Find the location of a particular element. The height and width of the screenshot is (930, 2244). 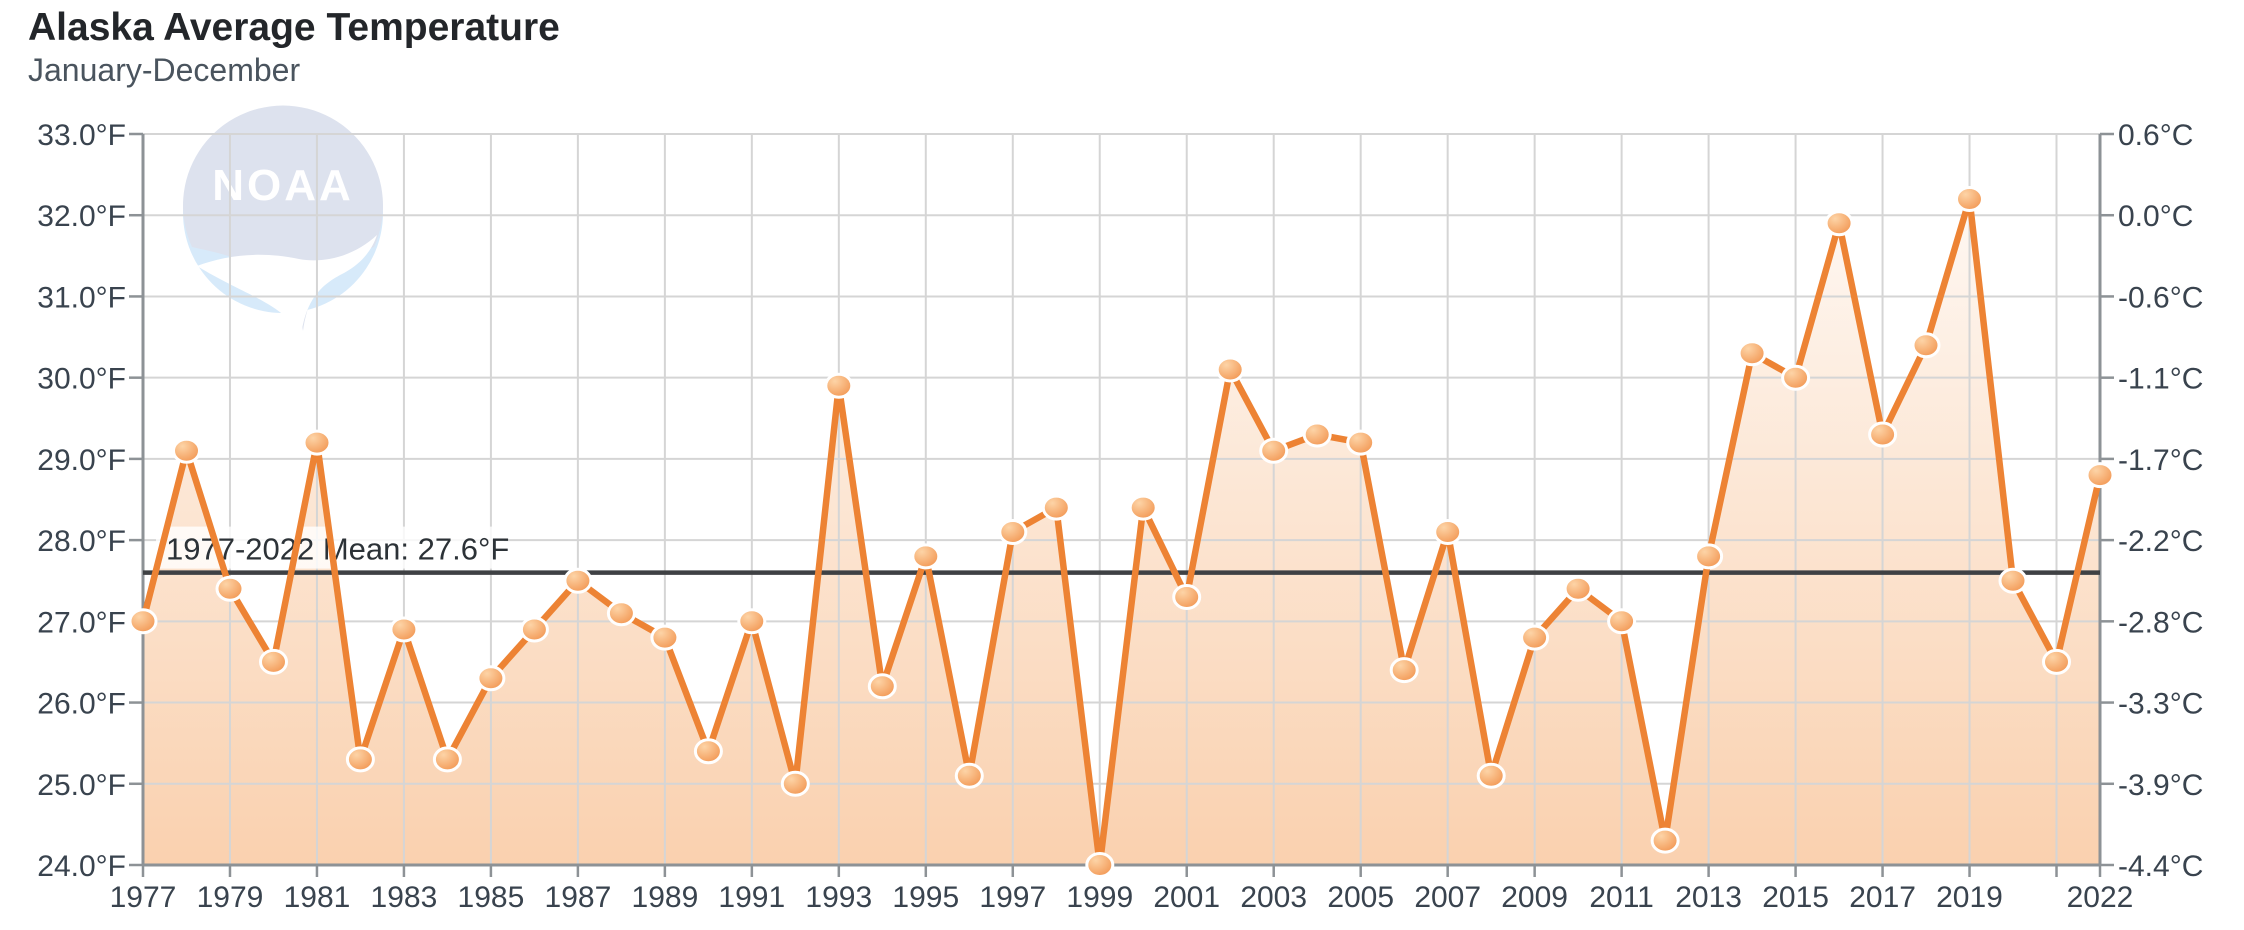

x-axis-label-year: 1995 is located at coordinates (925, 897).